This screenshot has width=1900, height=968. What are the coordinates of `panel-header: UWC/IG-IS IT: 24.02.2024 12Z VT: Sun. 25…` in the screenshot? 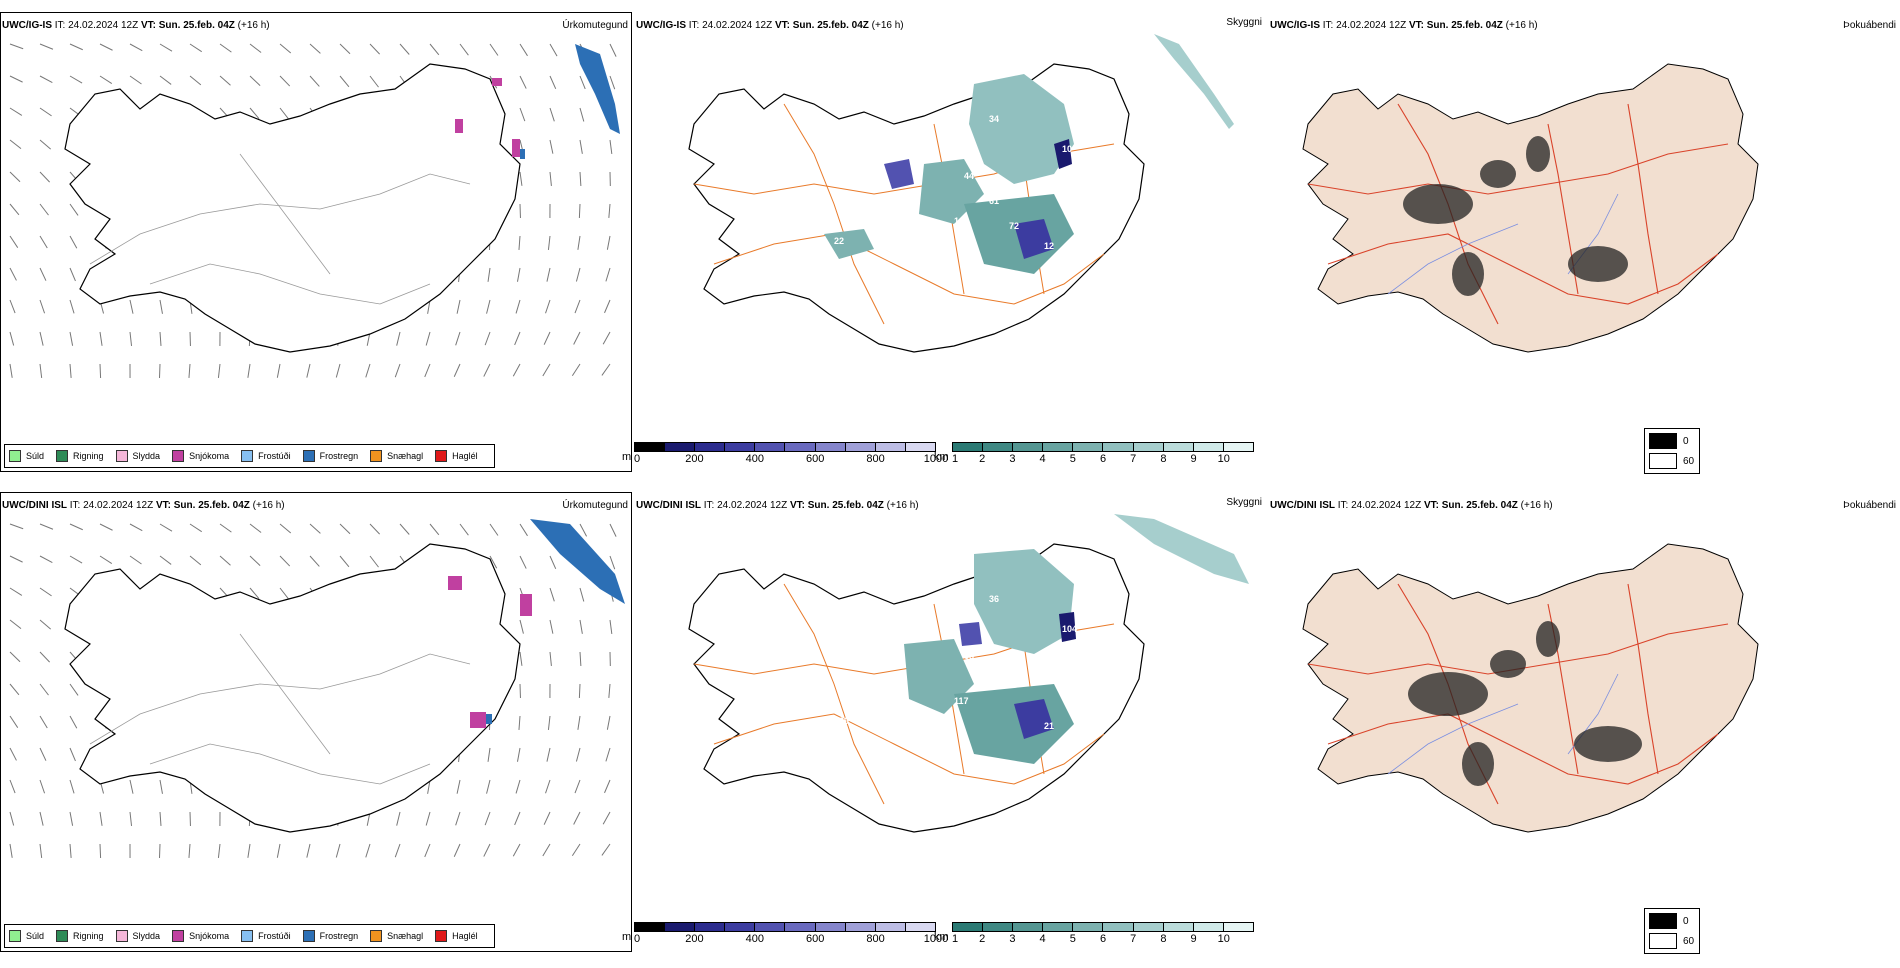 It's located at (1404, 25).